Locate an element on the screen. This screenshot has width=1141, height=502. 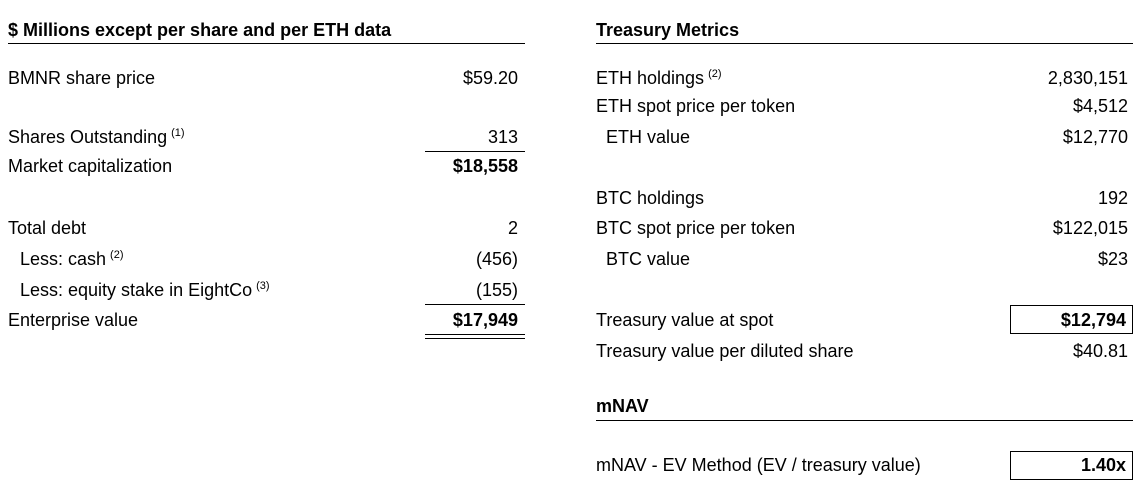
row-value: $59.20 is located at coordinates (490, 78).